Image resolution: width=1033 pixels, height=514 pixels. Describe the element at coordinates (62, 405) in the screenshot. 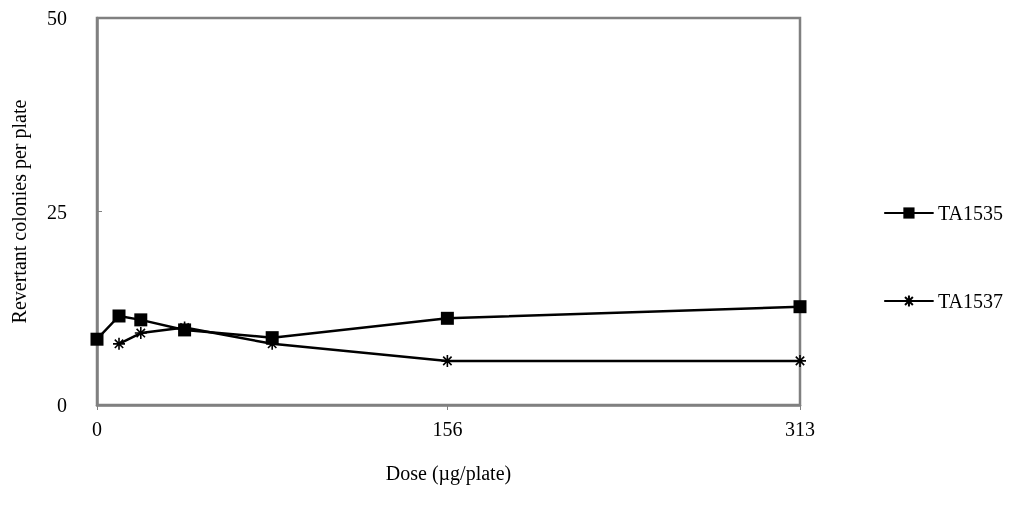

I see `y-tick-label: 0` at that location.